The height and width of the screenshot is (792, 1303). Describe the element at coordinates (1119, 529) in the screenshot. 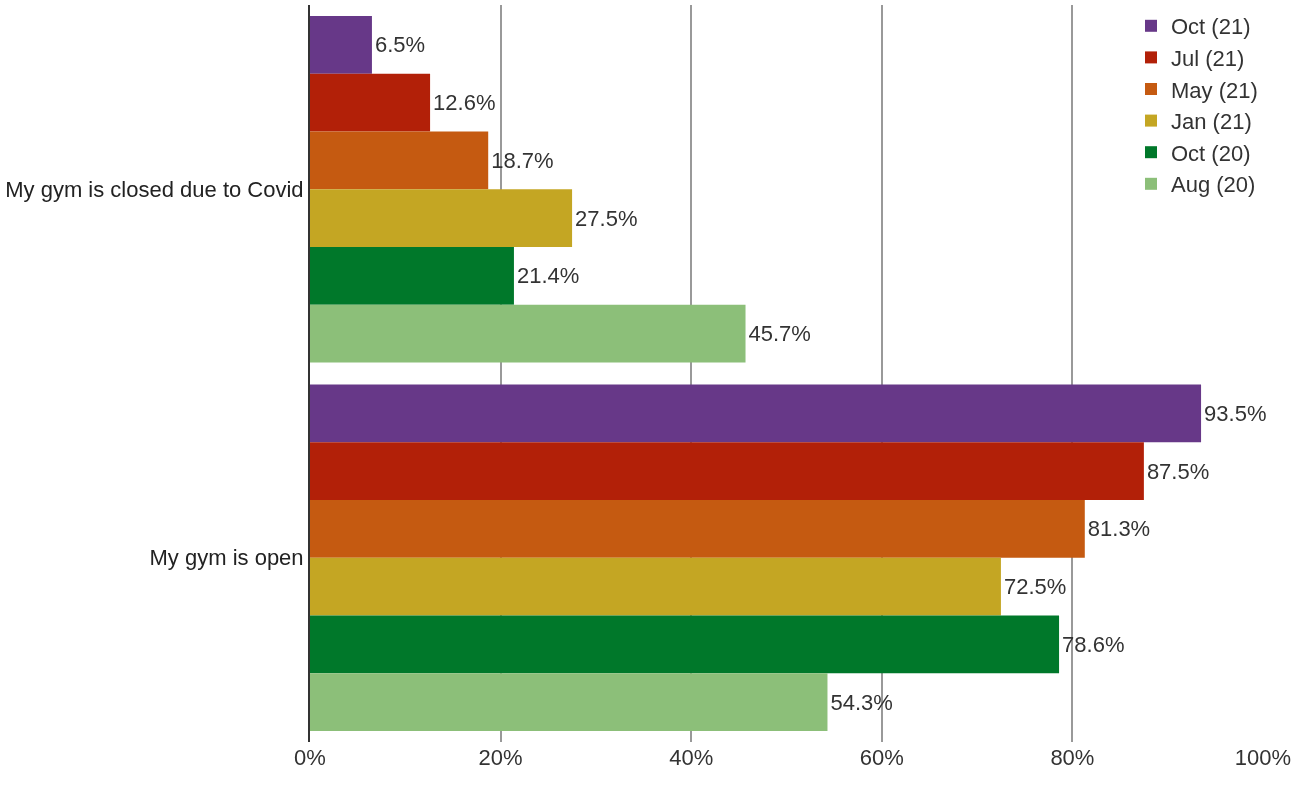

I see `data-label: 81.3%` at that location.